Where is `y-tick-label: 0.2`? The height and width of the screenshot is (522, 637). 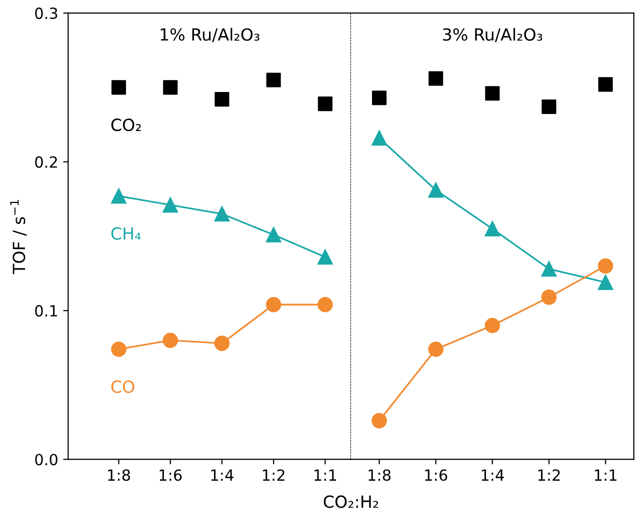
y-tick-label: 0.2 is located at coordinates (46, 162).